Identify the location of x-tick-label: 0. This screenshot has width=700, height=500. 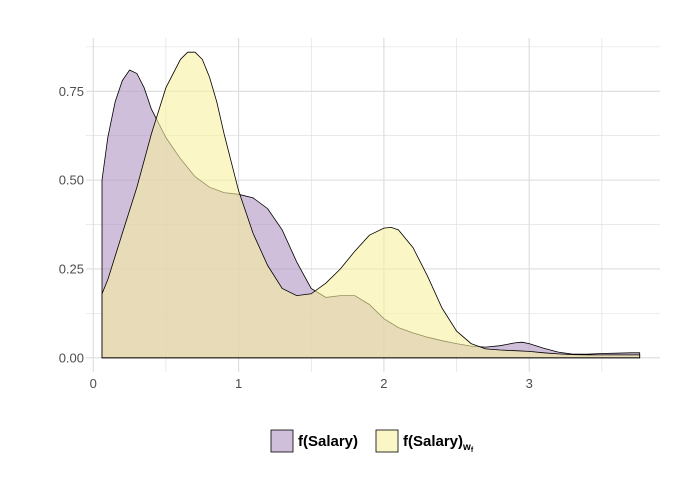
(93, 383).